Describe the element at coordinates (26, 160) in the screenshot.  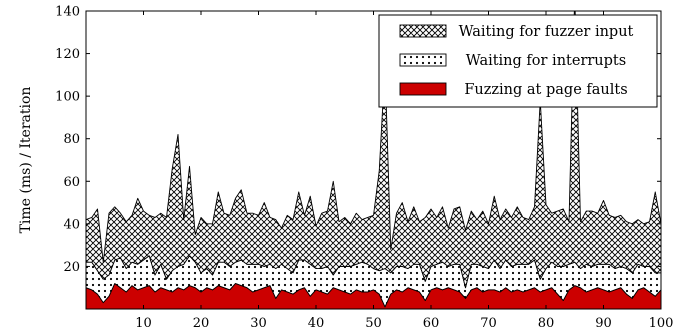
I see `y-axis-label: Time (ms) / Iteration` at that location.